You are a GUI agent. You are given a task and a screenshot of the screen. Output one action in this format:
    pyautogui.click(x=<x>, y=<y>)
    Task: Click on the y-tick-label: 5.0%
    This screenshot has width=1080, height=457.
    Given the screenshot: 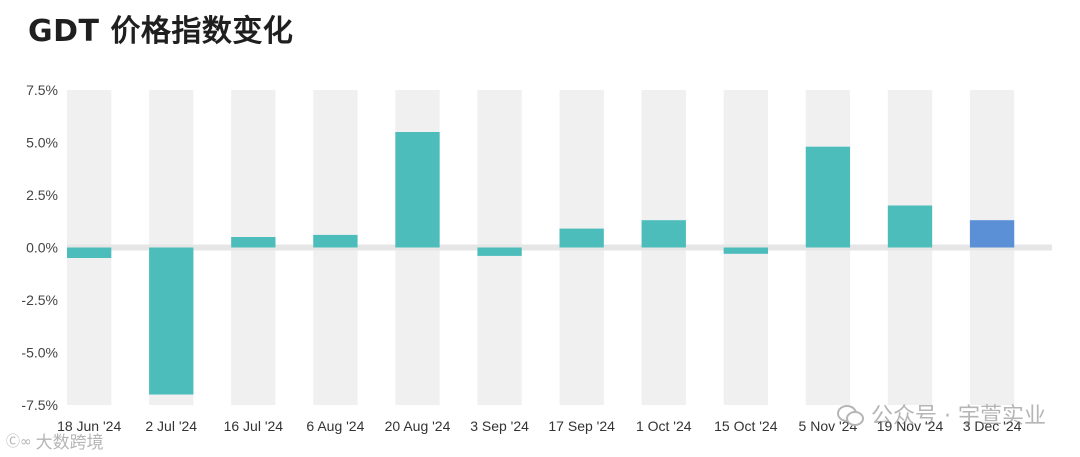 What is the action you would take?
    pyautogui.click(x=42, y=143)
    